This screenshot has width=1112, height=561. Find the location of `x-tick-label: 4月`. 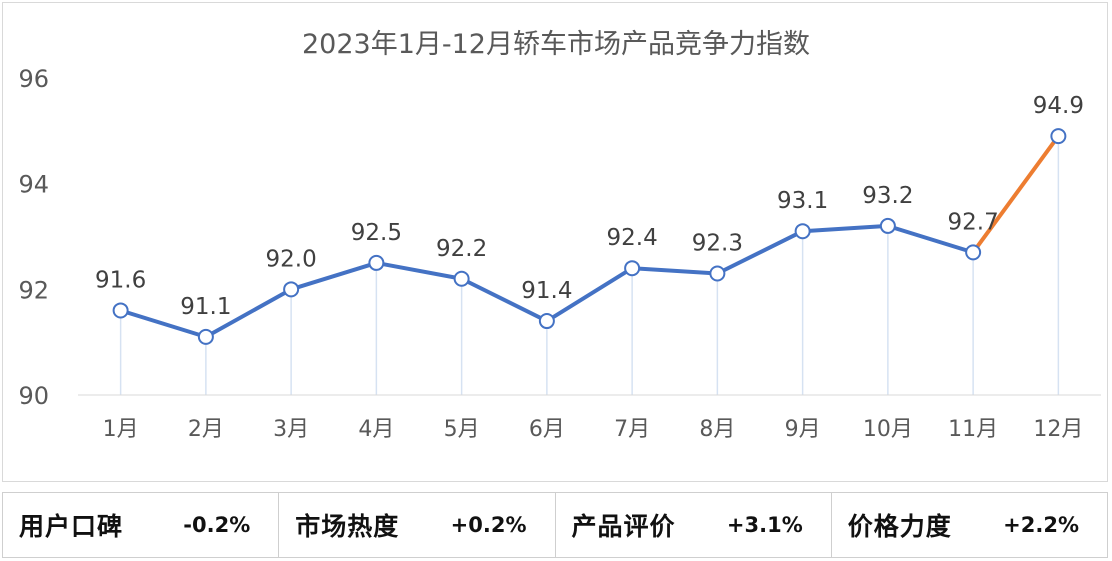

x-tick-label: 4月 is located at coordinates (376, 429).